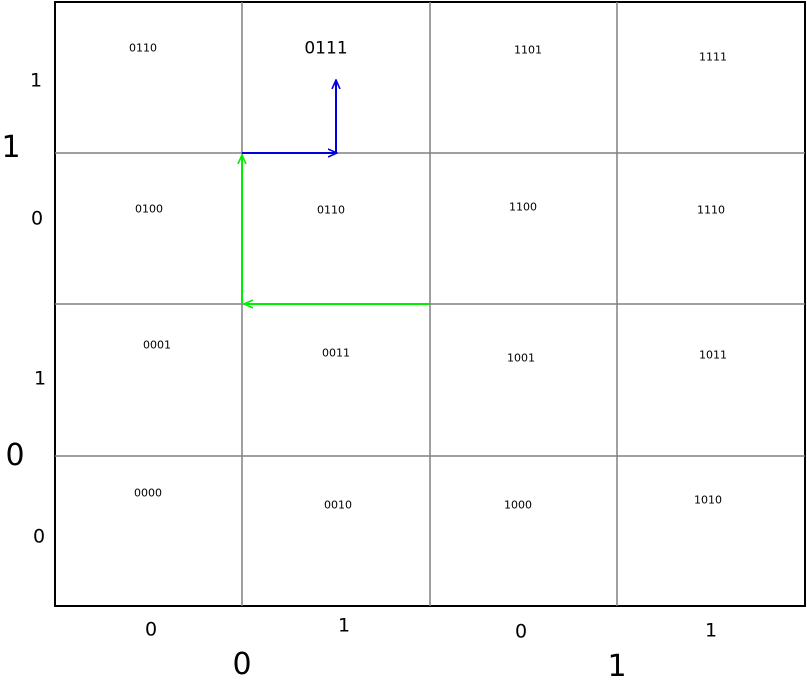 The width and height of the screenshot is (807, 688). What do you see at coordinates (713, 57) in the screenshot?
I see `cell-code: 1111` at bounding box center [713, 57].